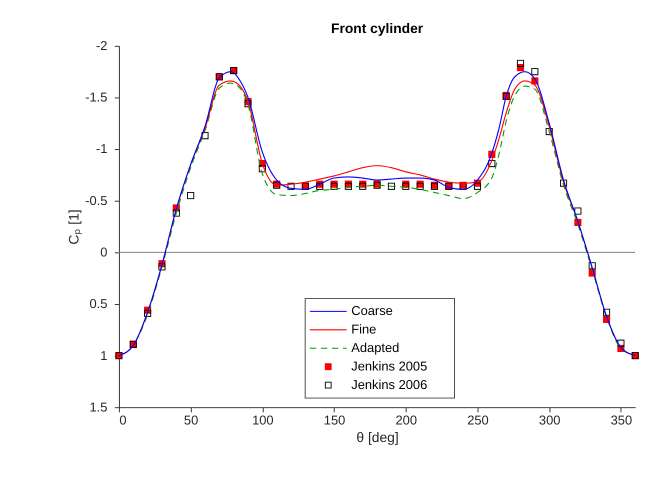 The image size is (650, 484). I want to click on x-tick-label: 100, so click(263, 420).